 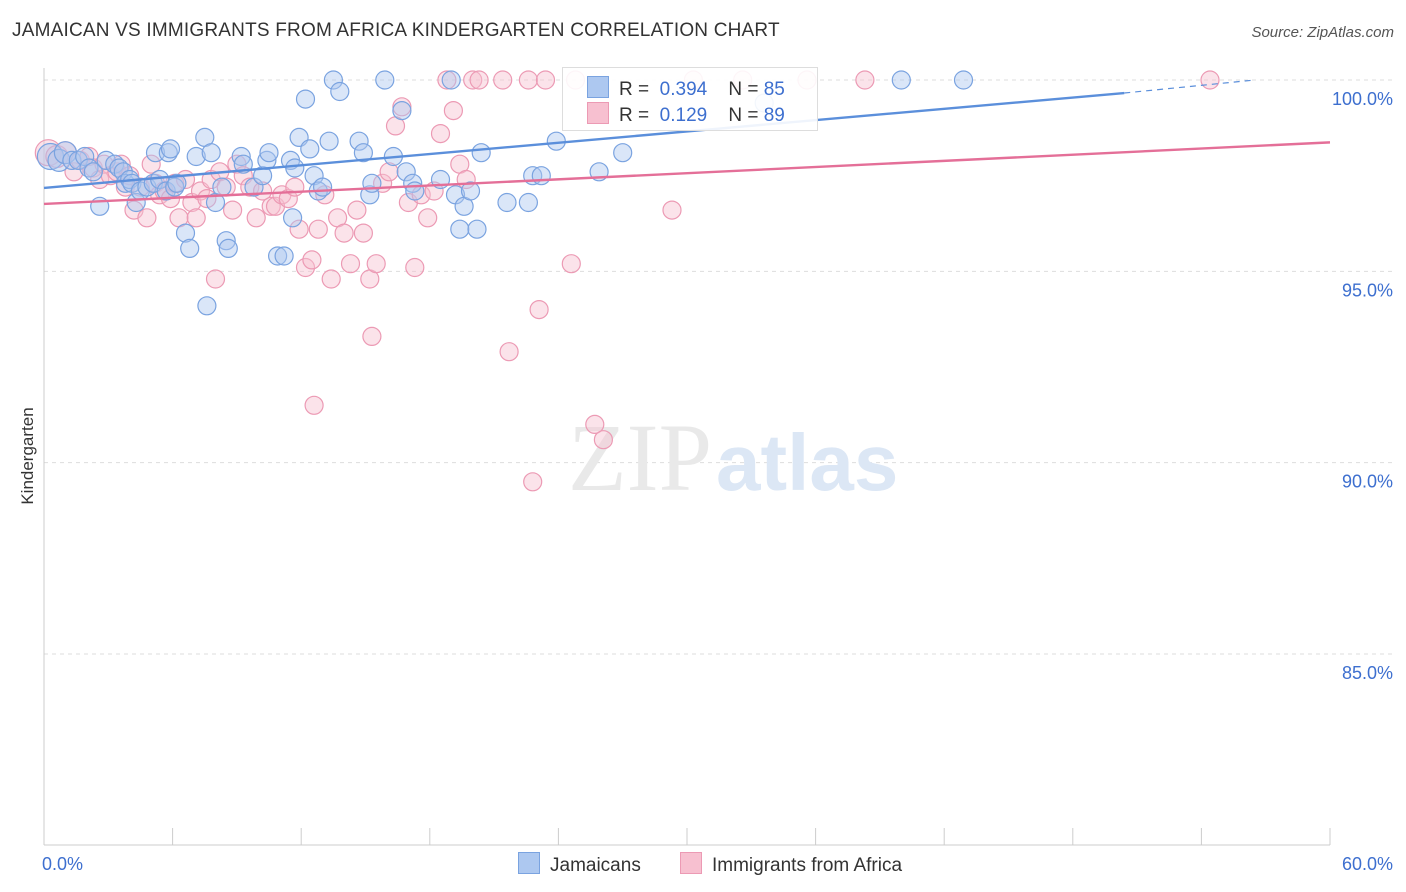 I want to click on legend-r-value: 0.394, so click(x=683, y=89).